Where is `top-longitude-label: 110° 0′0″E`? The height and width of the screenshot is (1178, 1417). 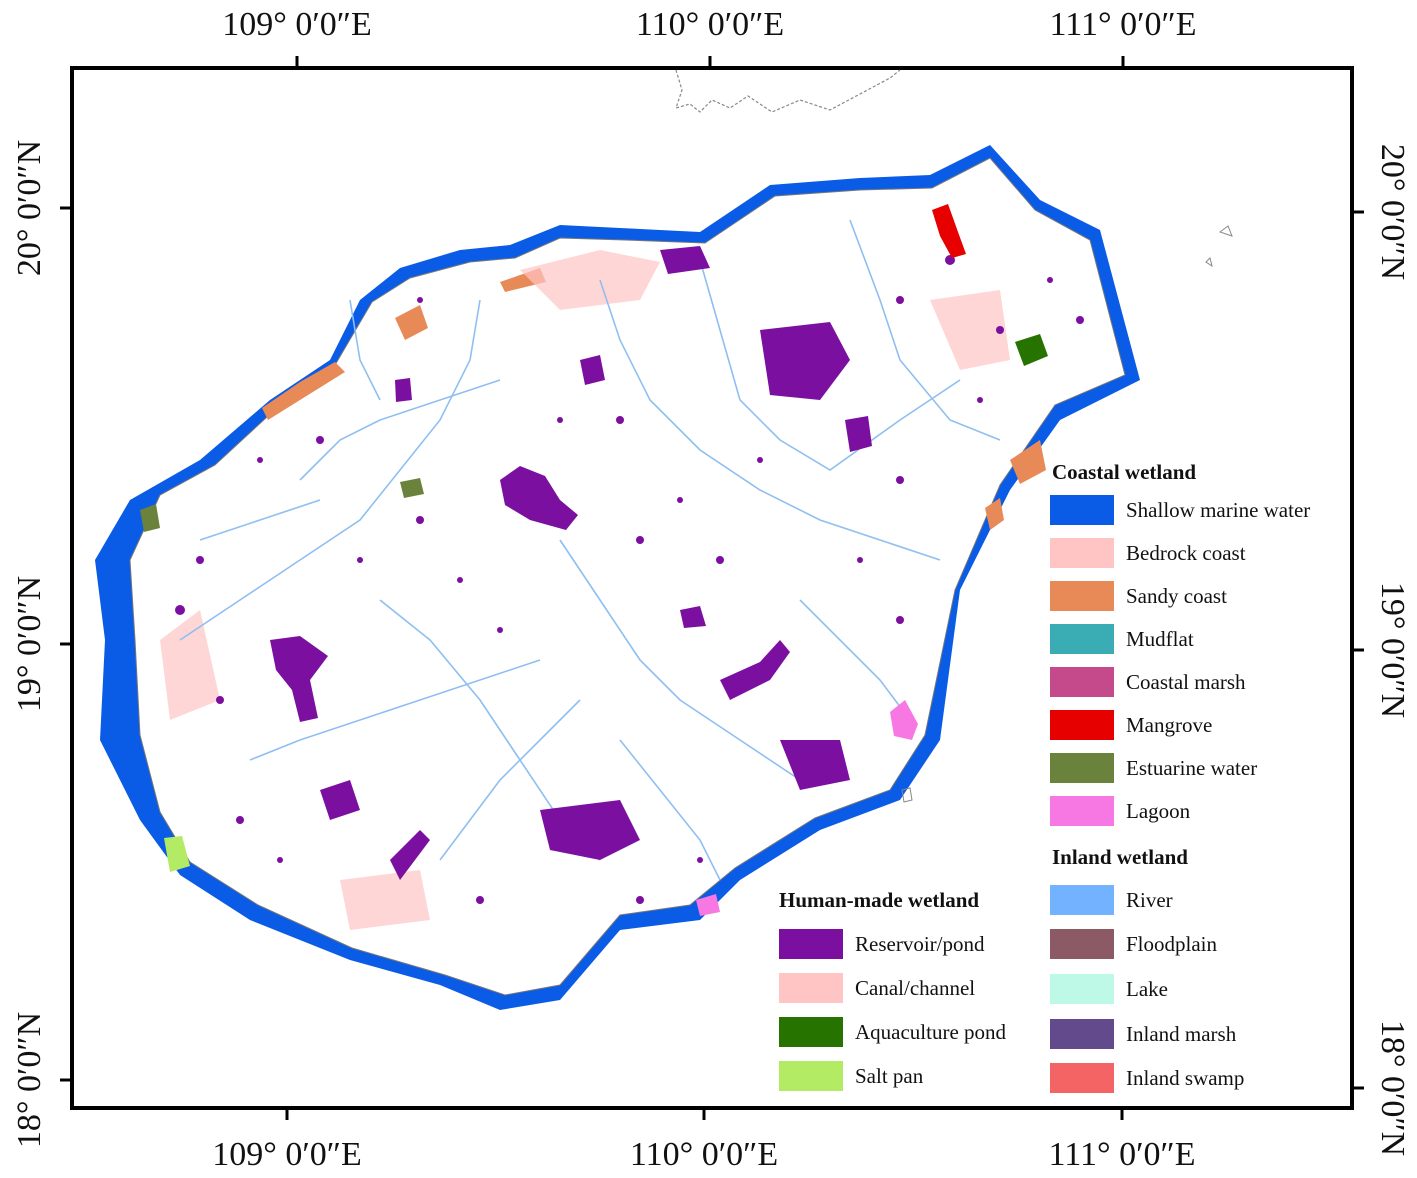 top-longitude-label: 110° 0′0″E is located at coordinates (710, 24).